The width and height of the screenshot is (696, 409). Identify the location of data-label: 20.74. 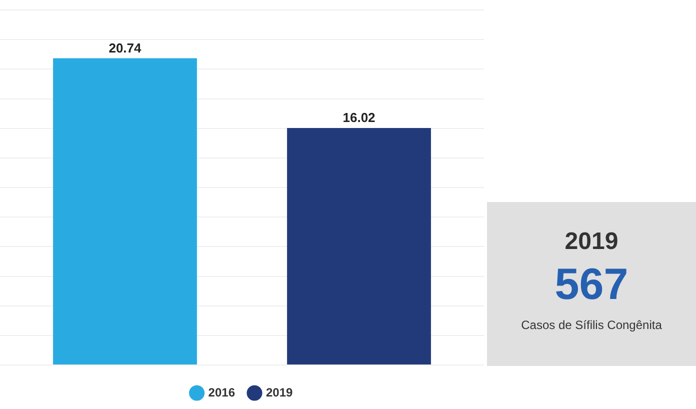
(125, 48).